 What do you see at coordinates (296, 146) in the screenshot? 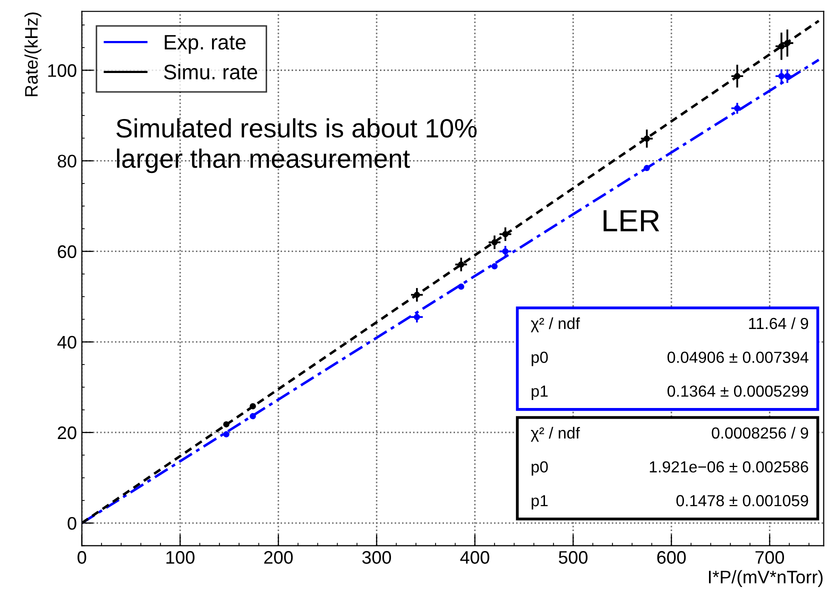
I see `annotation: Simulated results is about 10% larger than measurement` at bounding box center [296, 146].